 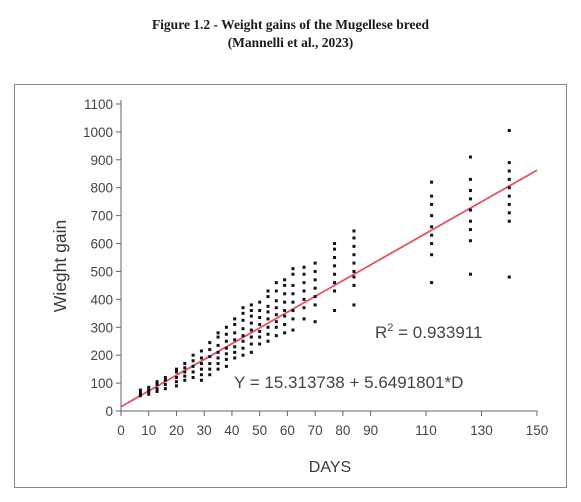 I want to click on y-tick-label: 800, so click(x=101, y=188).